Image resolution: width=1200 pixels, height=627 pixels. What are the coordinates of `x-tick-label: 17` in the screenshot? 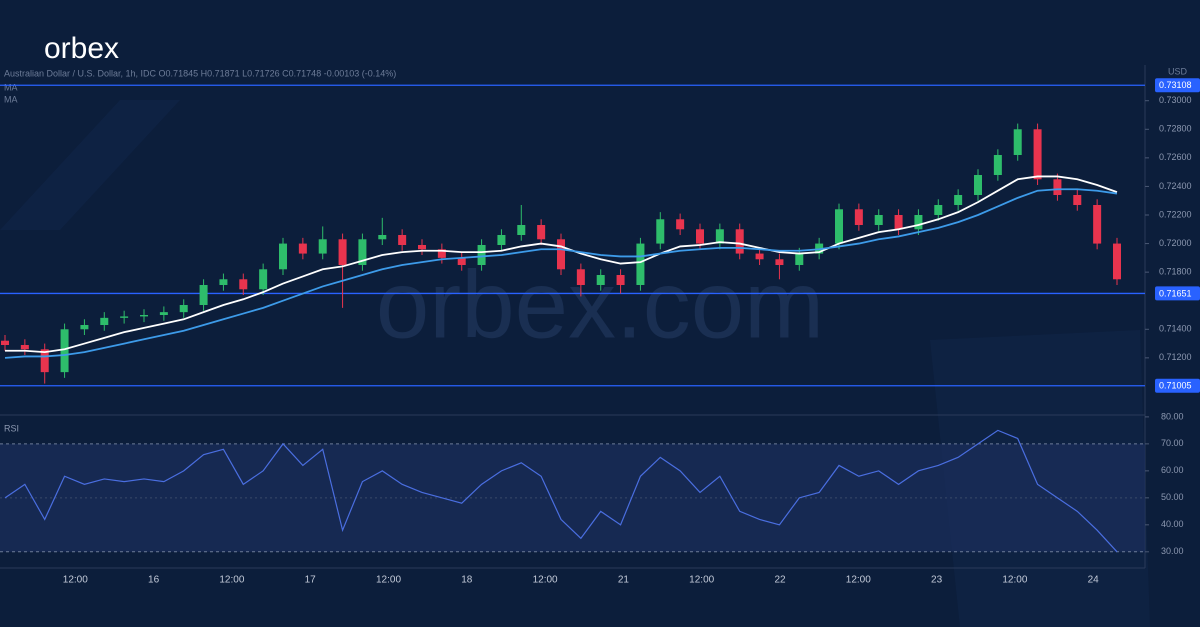 It's located at (311, 580).